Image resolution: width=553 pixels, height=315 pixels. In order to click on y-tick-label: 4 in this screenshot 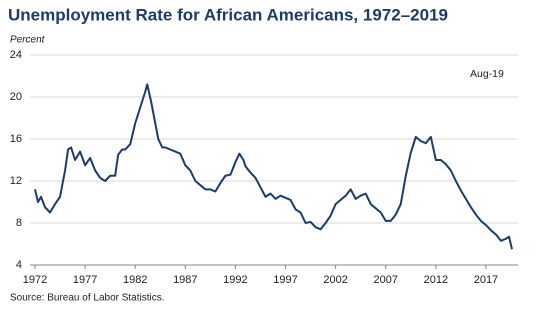, I will do `click(19, 265)`.